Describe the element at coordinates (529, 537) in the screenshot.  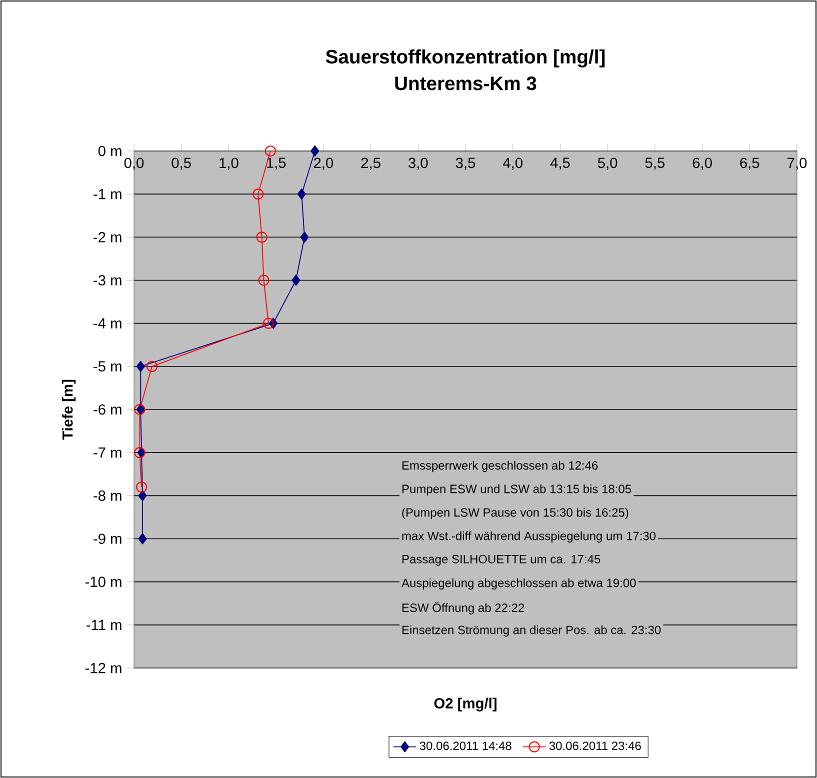
I see `annotation: max Wst.-diff während Ausspiegelung um 17:30` at that location.